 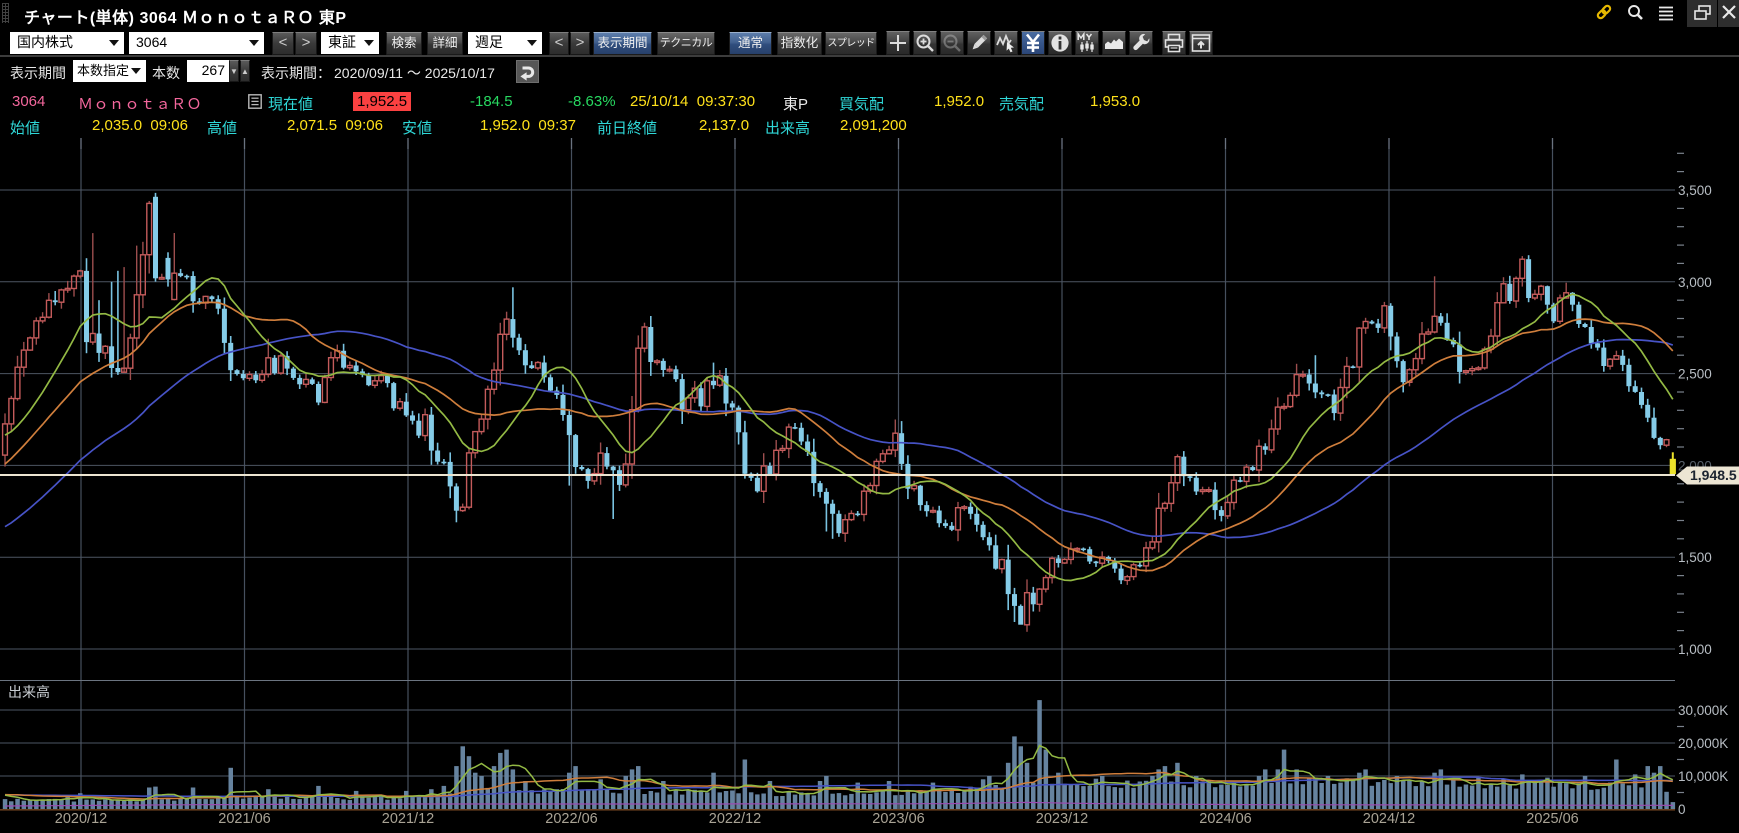 I want to click on svg-text: 2025/06, so click(x=1552, y=819).